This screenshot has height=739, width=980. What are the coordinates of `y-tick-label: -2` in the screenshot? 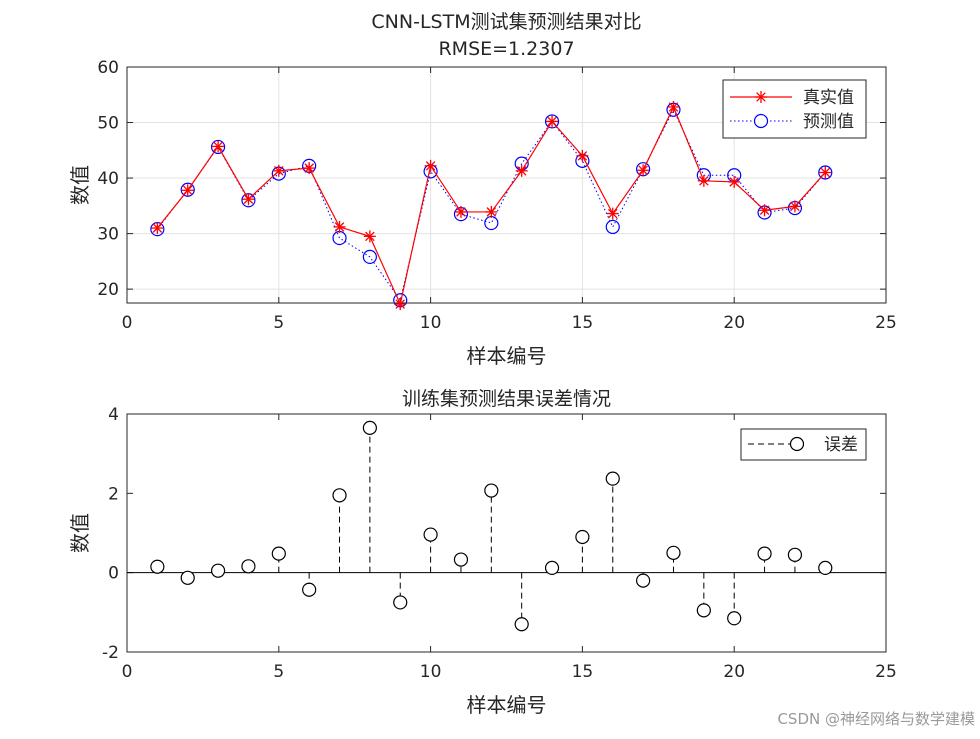 It's located at (110, 653).